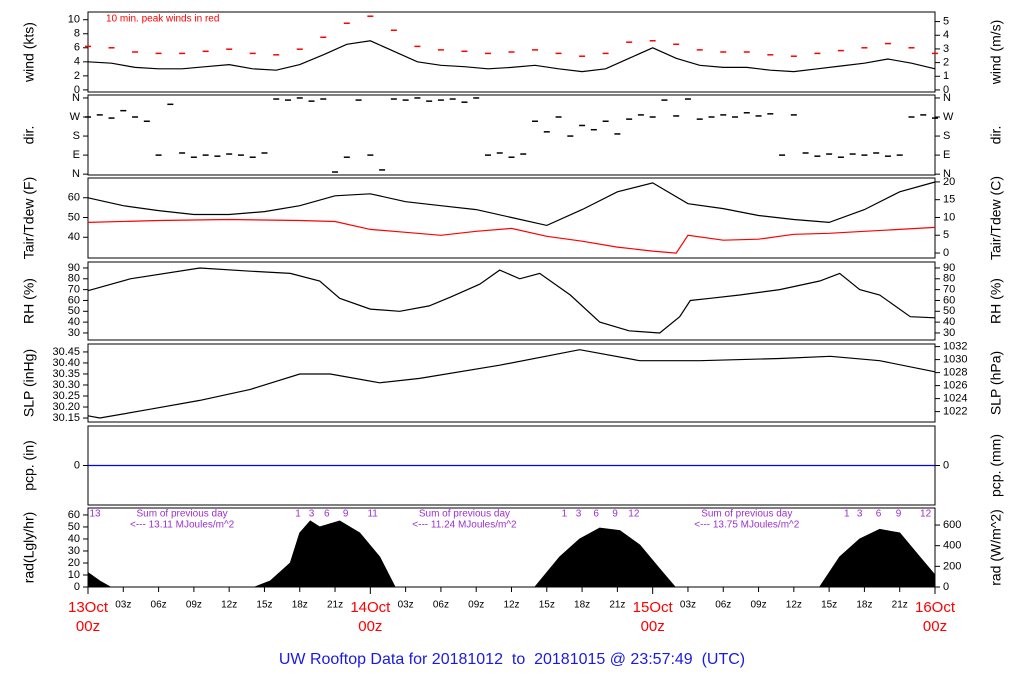 The height and width of the screenshot is (700, 1024). What do you see at coordinates (653, 607) in the screenshot?
I see `date-tick-label: 15Oct` at bounding box center [653, 607].